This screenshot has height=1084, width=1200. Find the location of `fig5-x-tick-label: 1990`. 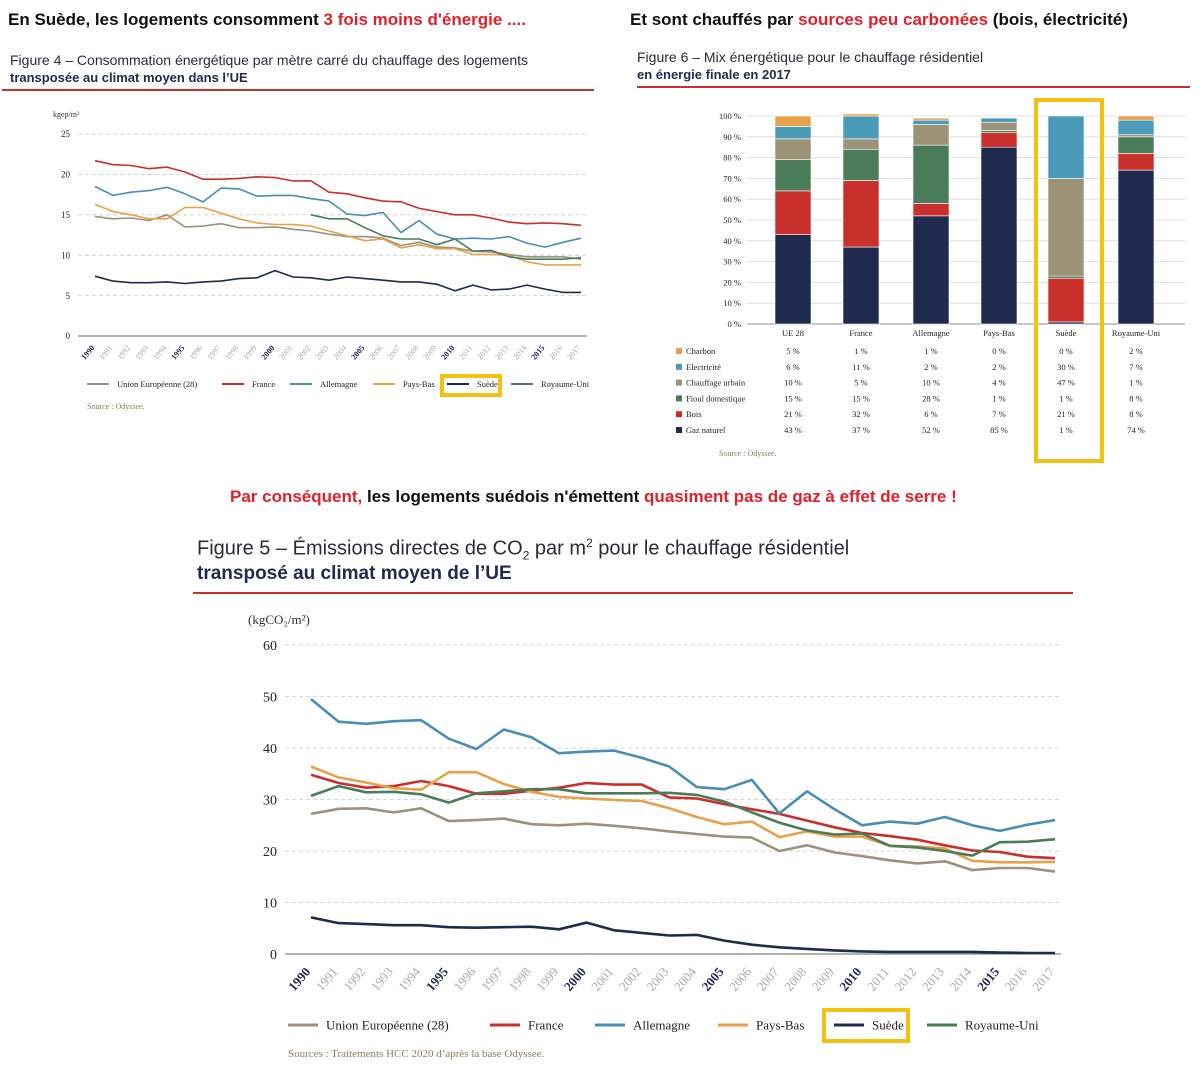

fig5-x-tick-label: 1990 is located at coordinates (299, 979).